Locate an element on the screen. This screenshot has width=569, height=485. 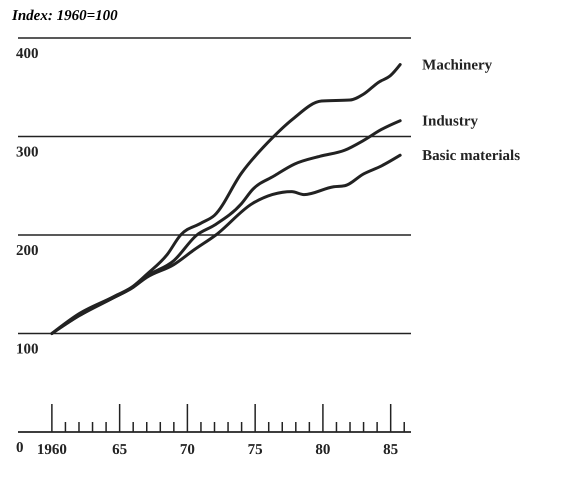
series-label: Basic materials is located at coordinates (471, 156).